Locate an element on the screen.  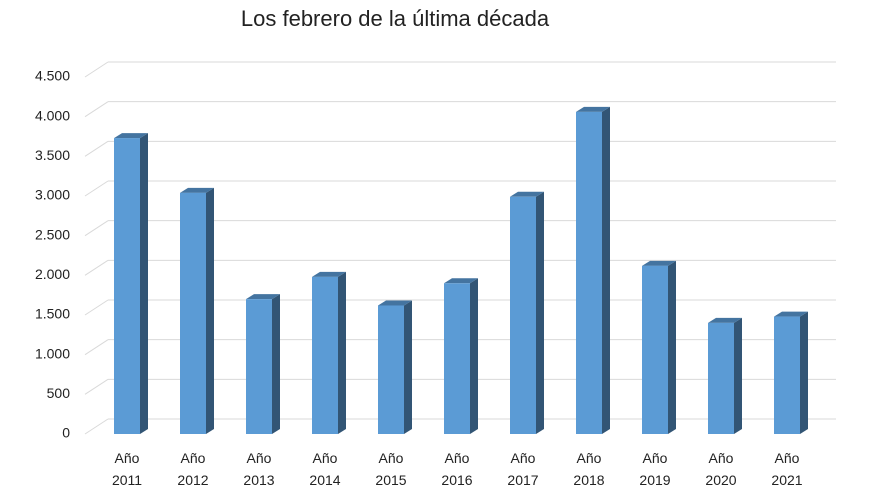
y-tick-label: 1.500 is located at coordinates (52, 314).